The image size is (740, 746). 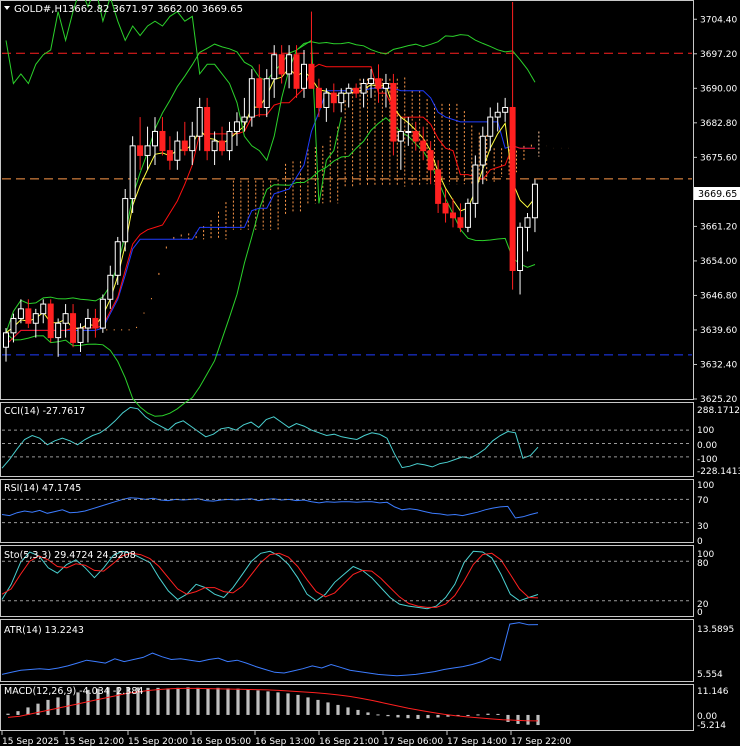 What do you see at coordinates (707, 460) in the screenshot?
I see `cci-axis-minus100: -100` at bounding box center [707, 460].